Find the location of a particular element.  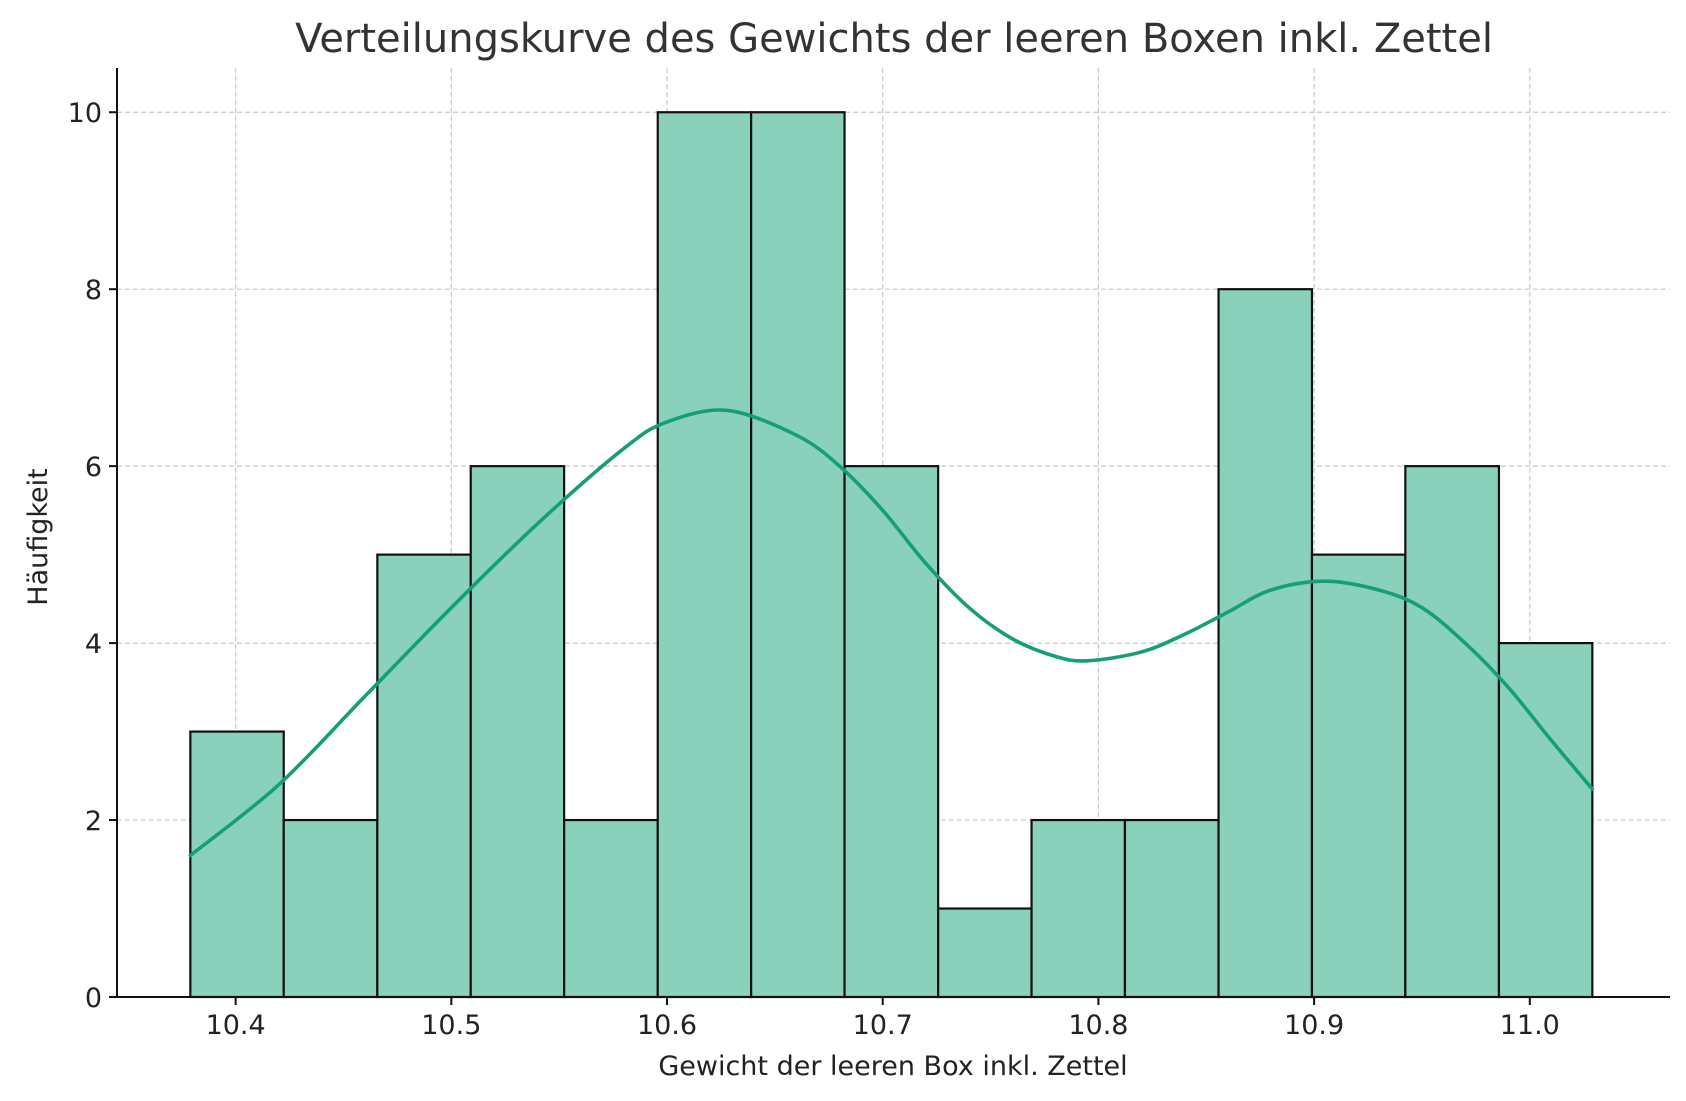

y-tick-label: 6 is located at coordinates (93, 467).